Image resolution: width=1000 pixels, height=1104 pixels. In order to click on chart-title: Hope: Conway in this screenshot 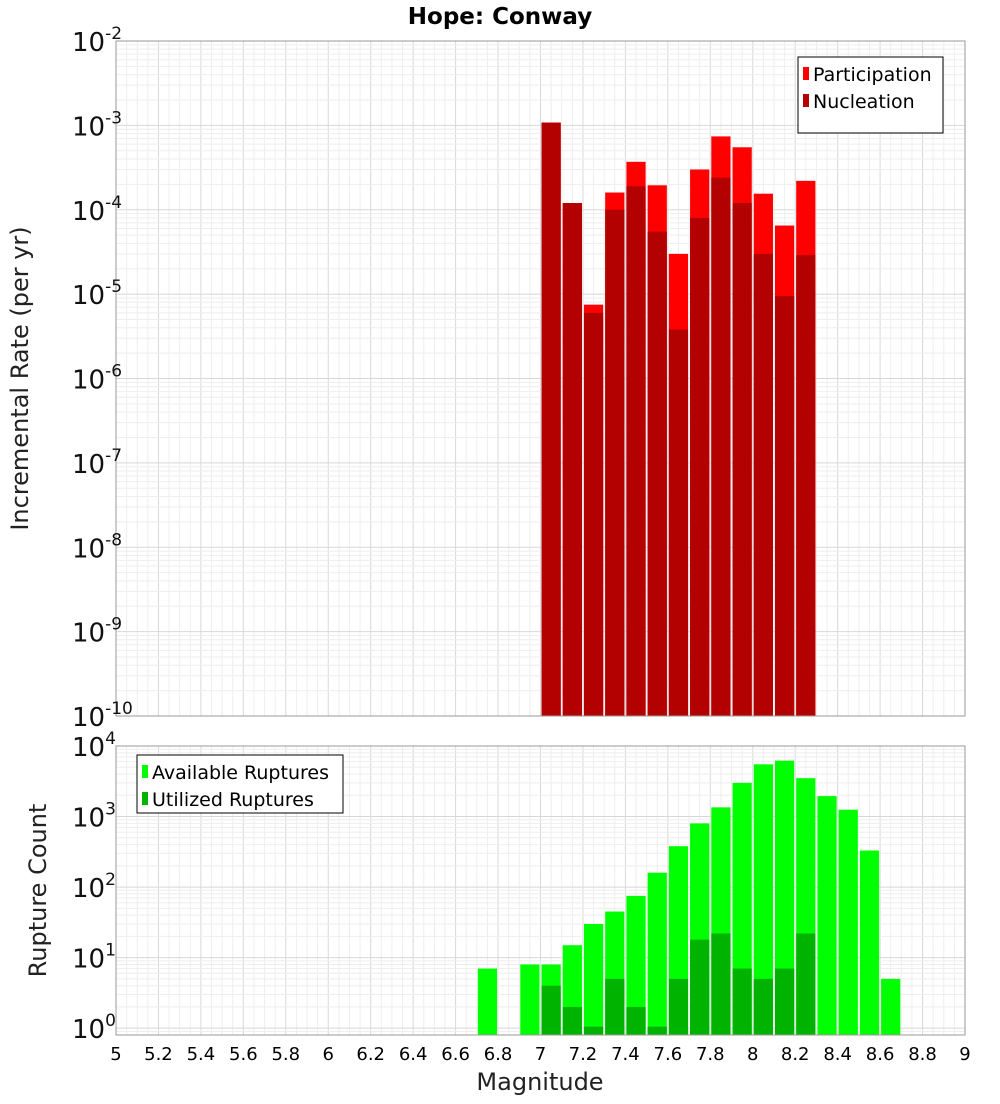, I will do `click(500, 17)`.